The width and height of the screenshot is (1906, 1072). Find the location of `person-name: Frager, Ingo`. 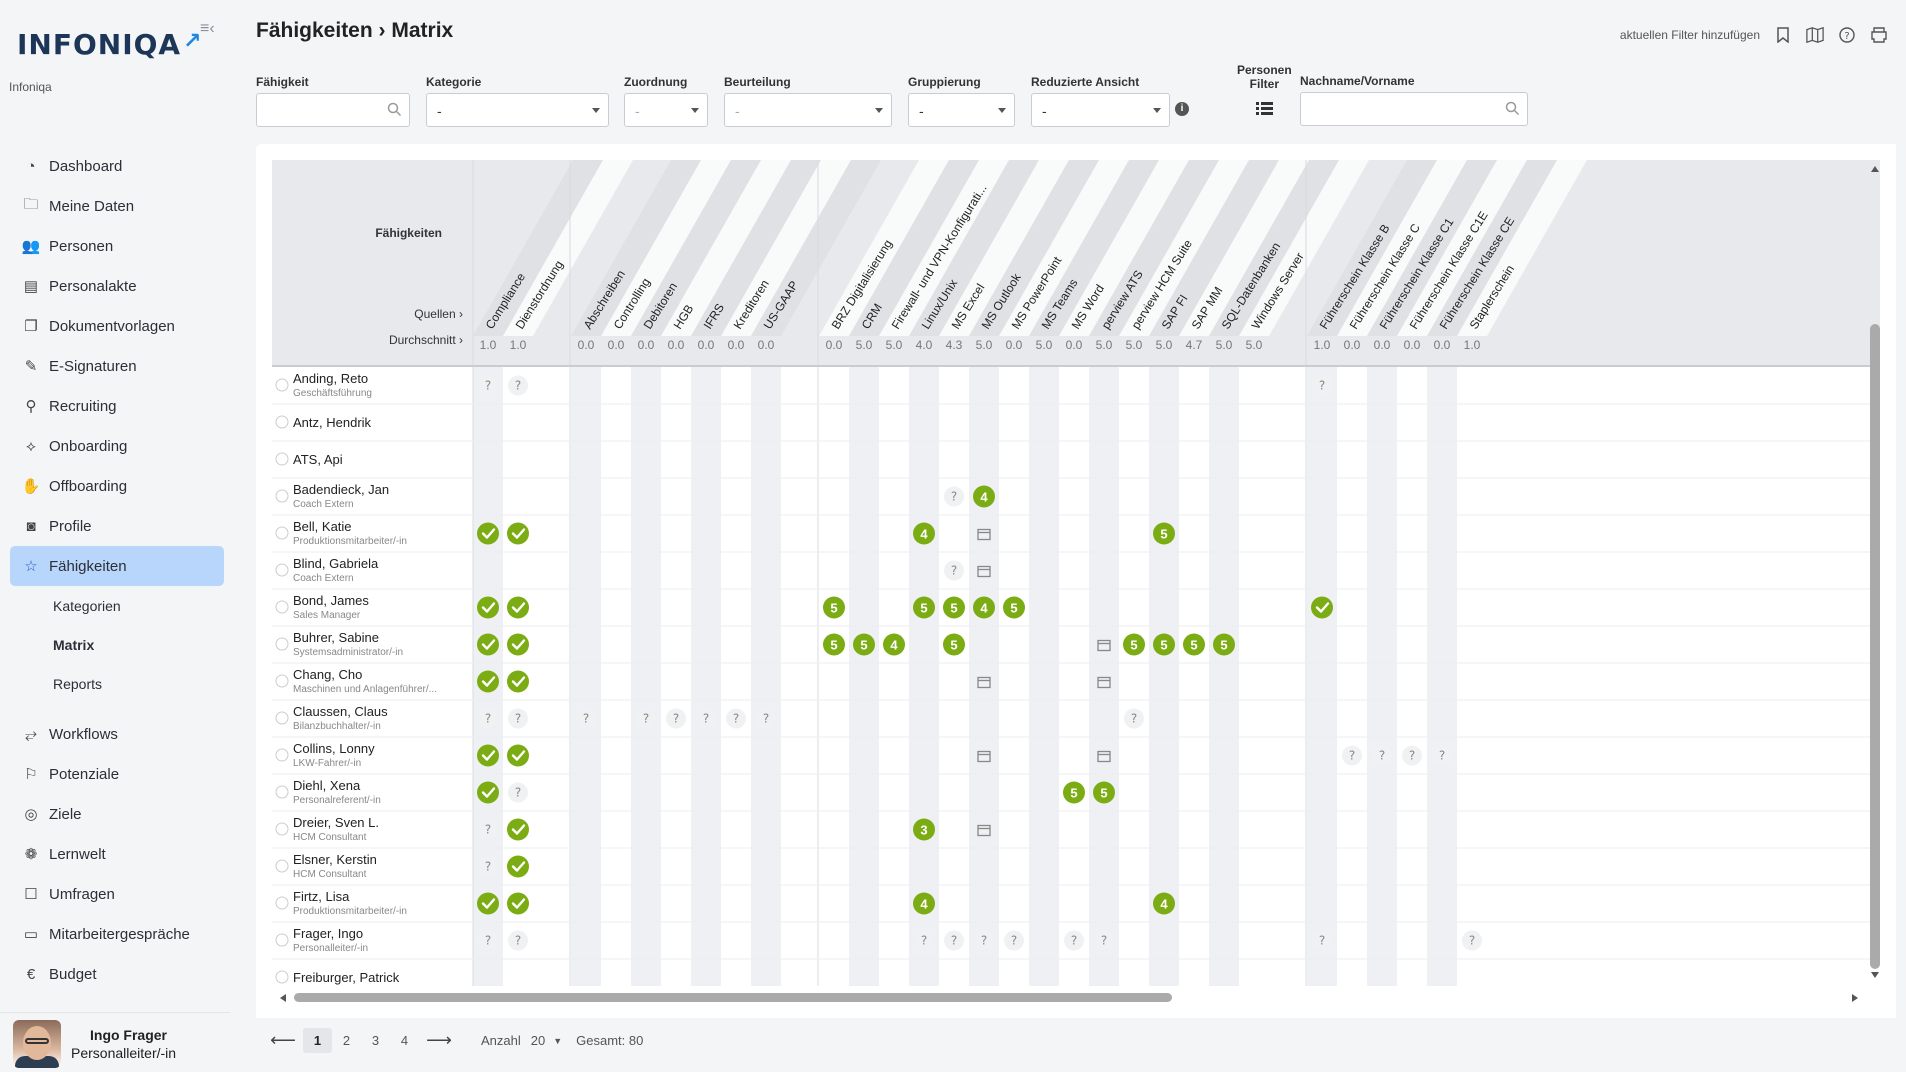

person-name: Frager, Ingo is located at coordinates (328, 933).